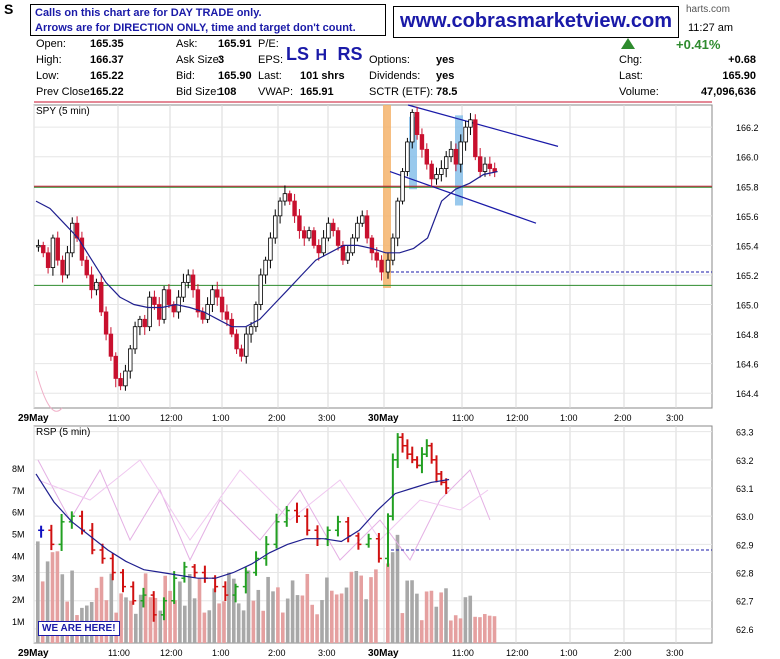 This screenshot has width=780, height=659. I want to click on stat-value: 78.5, so click(447, 92).